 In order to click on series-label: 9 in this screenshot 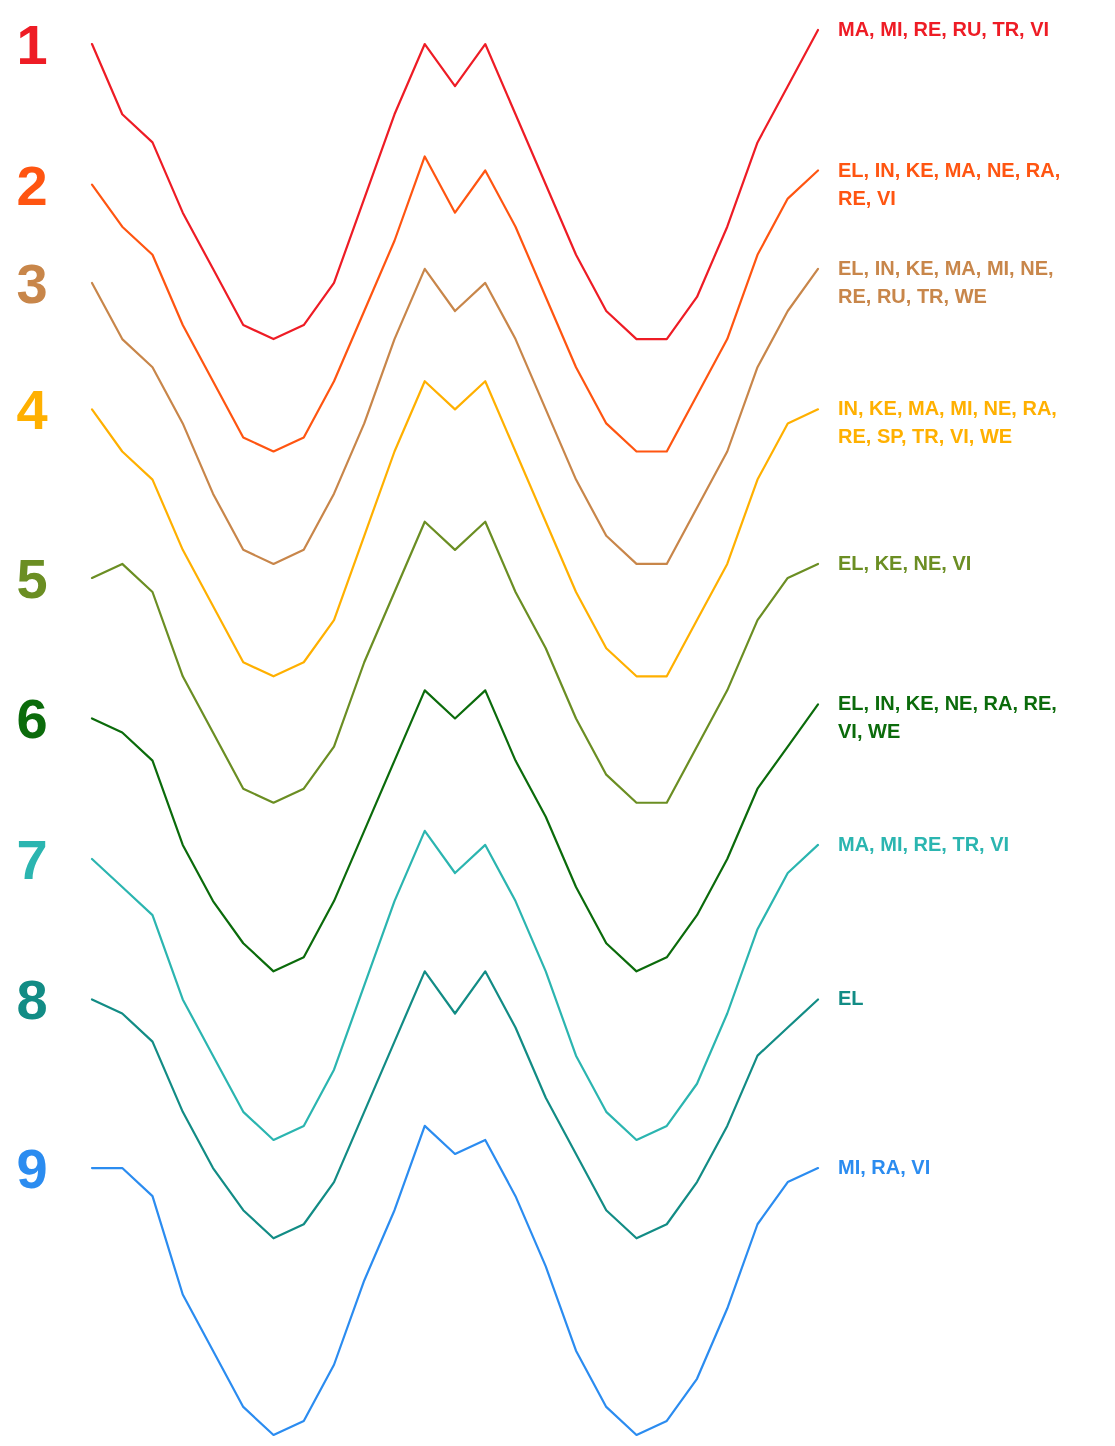, I will do `click(32, 1169)`.